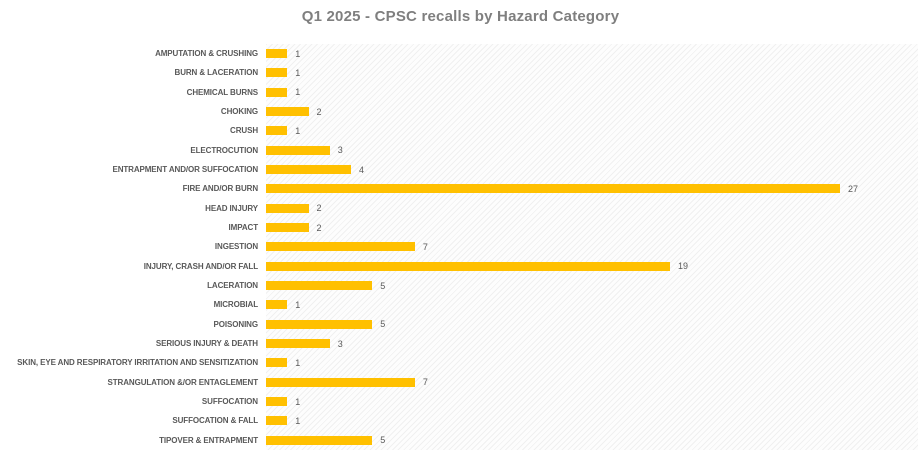  What do you see at coordinates (215, 421) in the screenshot?
I see `category-label: SUFFOCATION & FALL` at bounding box center [215, 421].